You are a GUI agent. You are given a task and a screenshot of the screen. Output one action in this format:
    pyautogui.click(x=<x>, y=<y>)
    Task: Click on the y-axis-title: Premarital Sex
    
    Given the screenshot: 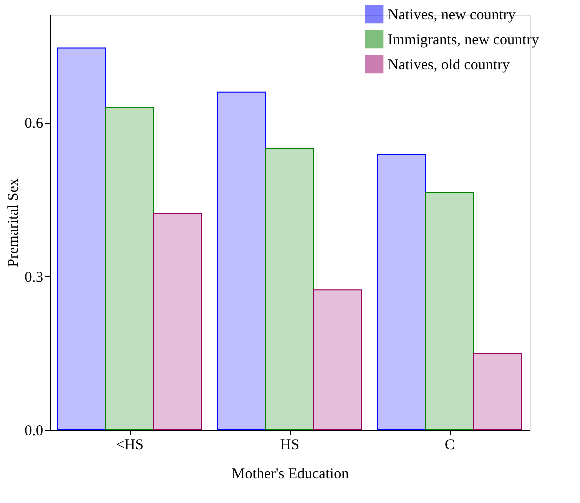 What is the action you would take?
    pyautogui.click(x=14, y=223)
    